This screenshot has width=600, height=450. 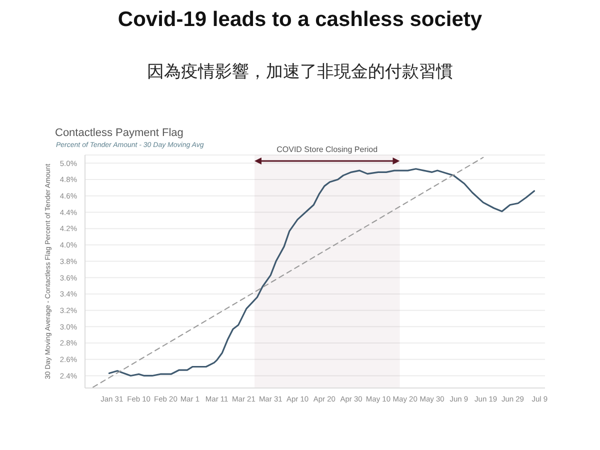 What do you see at coordinates (300, 72) in the screenshot?
I see `chart-subtitle: 因為疫情影響，加速了非現金的付款習慣` at bounding box center [300, 72].